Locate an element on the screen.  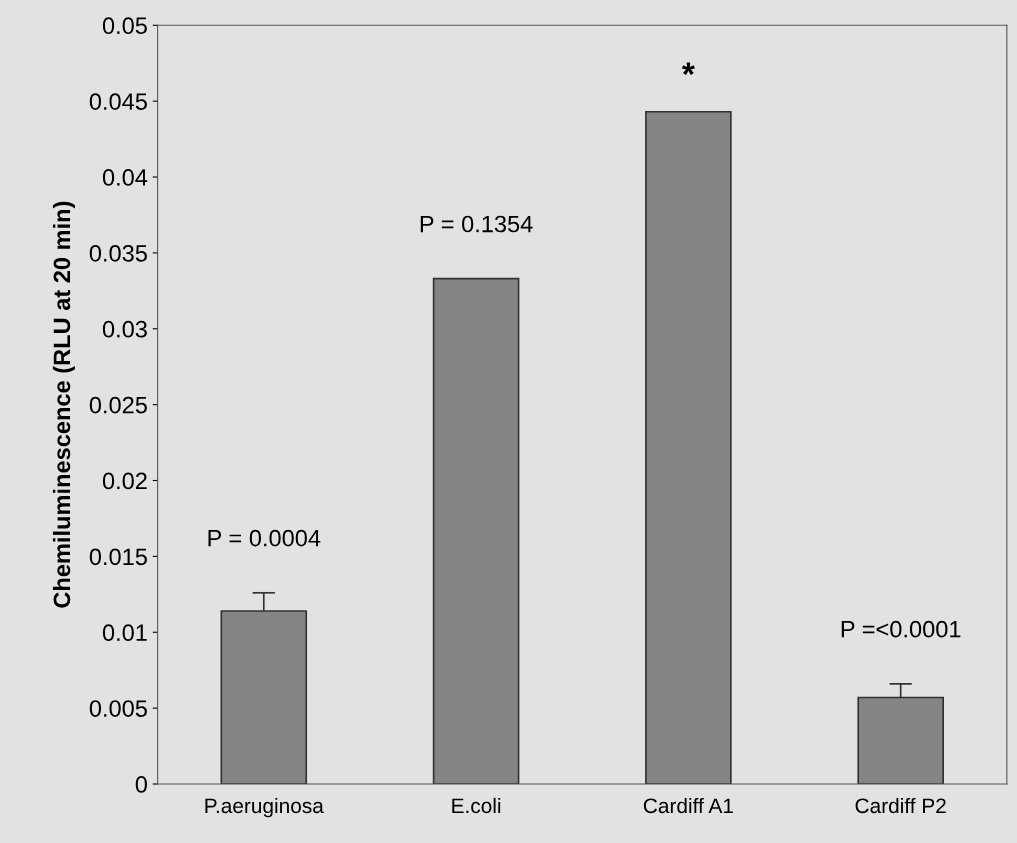
y-tick-label: 0.035 is located at coordinates (118, 253).